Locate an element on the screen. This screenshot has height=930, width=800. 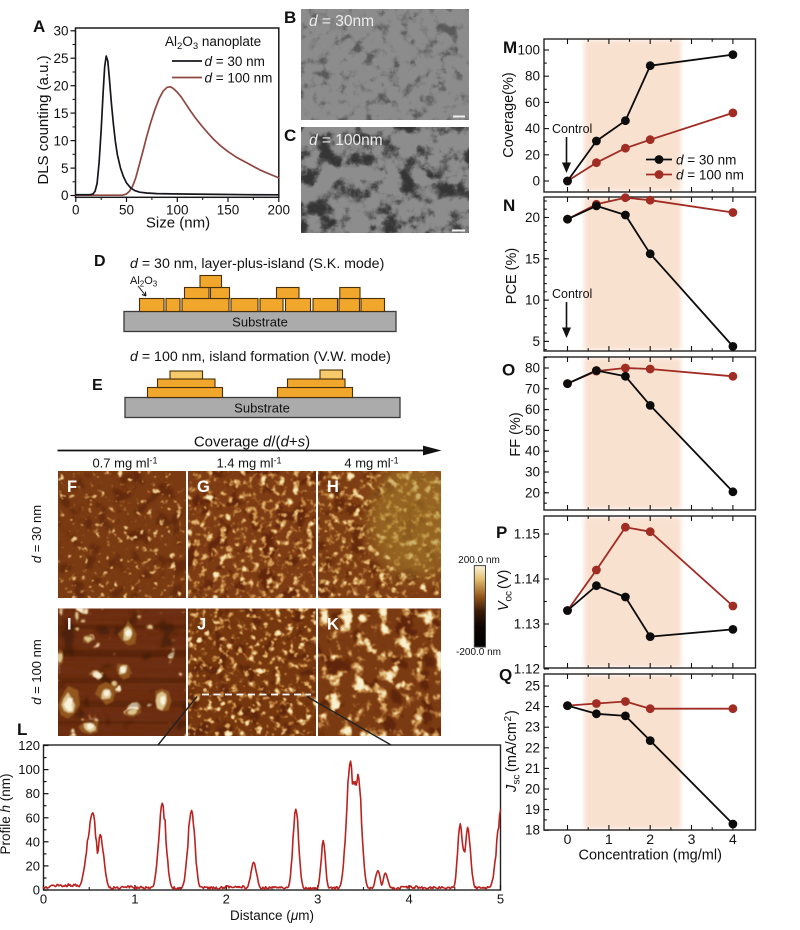
svg-text: 0.7 mg ml-1 is located at coordinates (124, 463).